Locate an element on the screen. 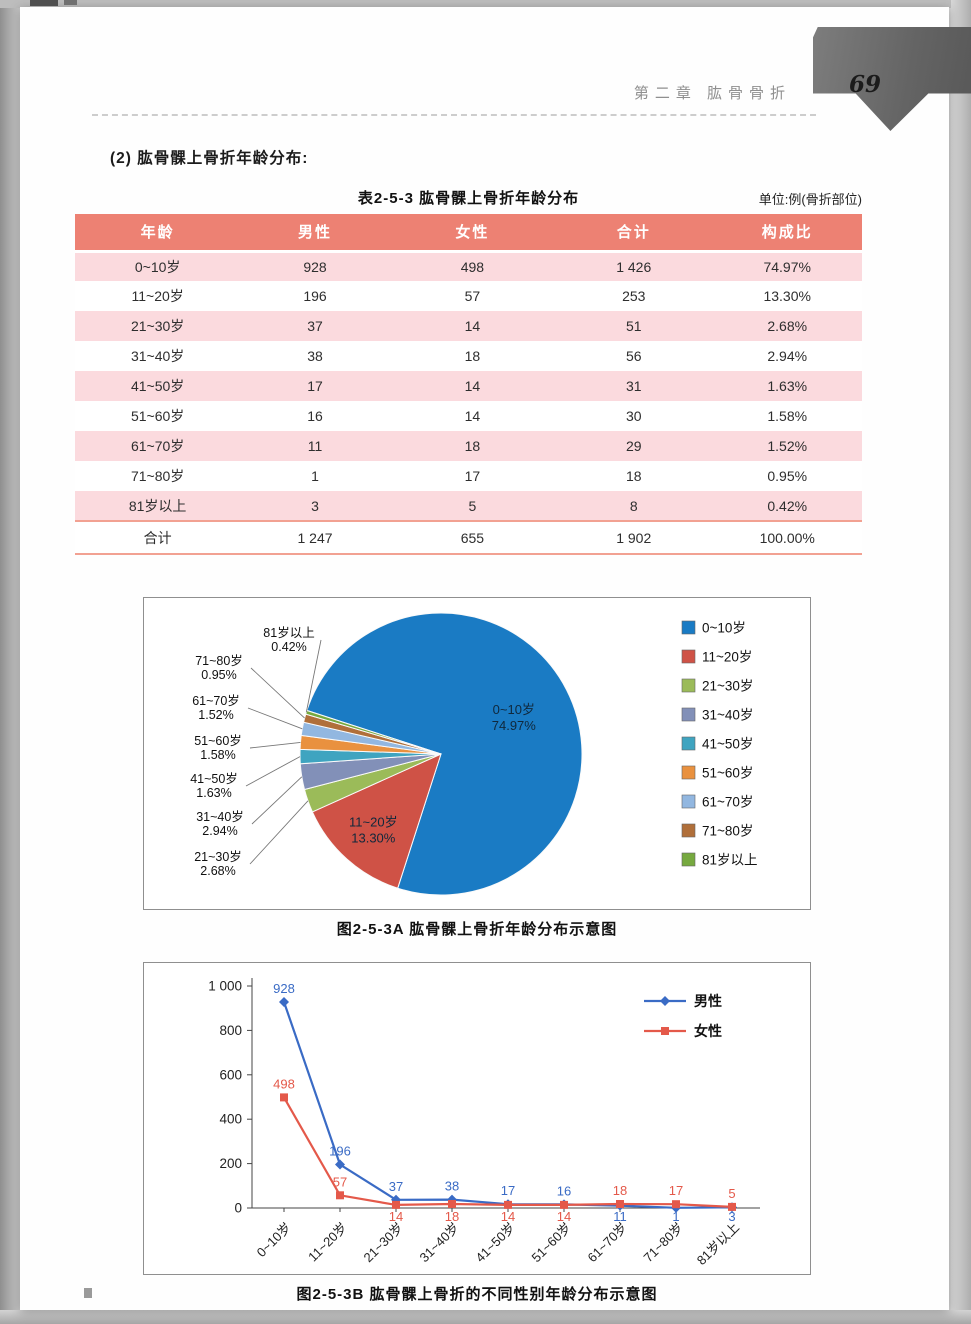 This screenshot has height=1324, width=971. data-label: 1 is located at coordinates (675, 1216).